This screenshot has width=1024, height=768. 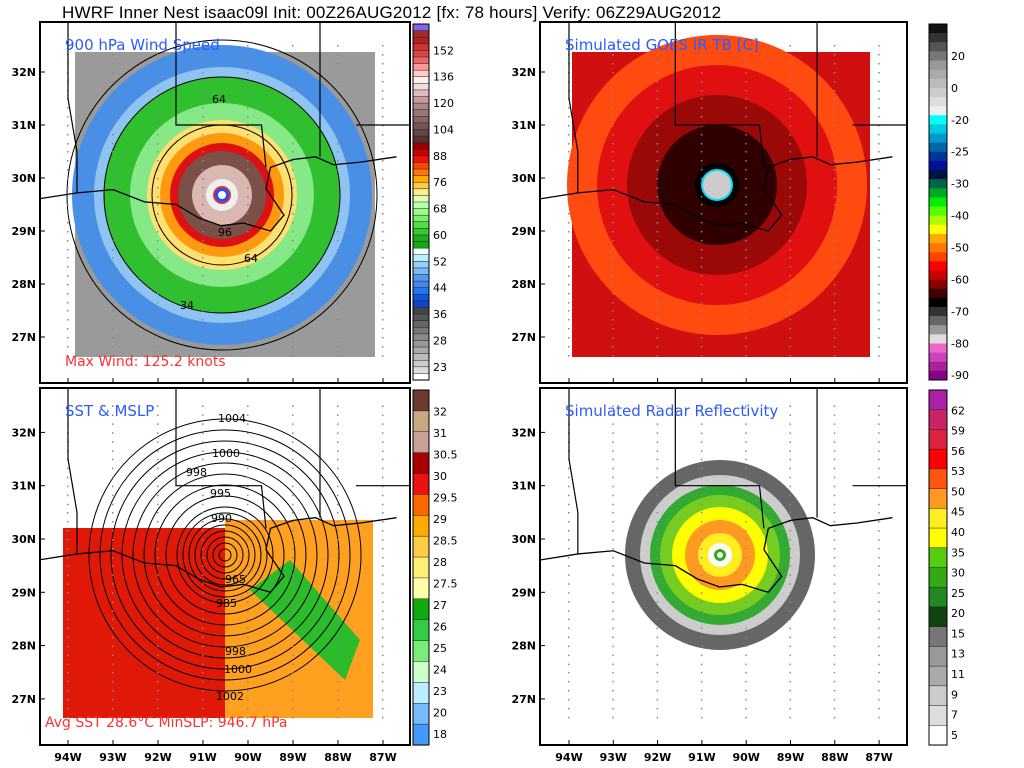 I want to click on lon-tick-label: 88W, so click(x=337, y=757).